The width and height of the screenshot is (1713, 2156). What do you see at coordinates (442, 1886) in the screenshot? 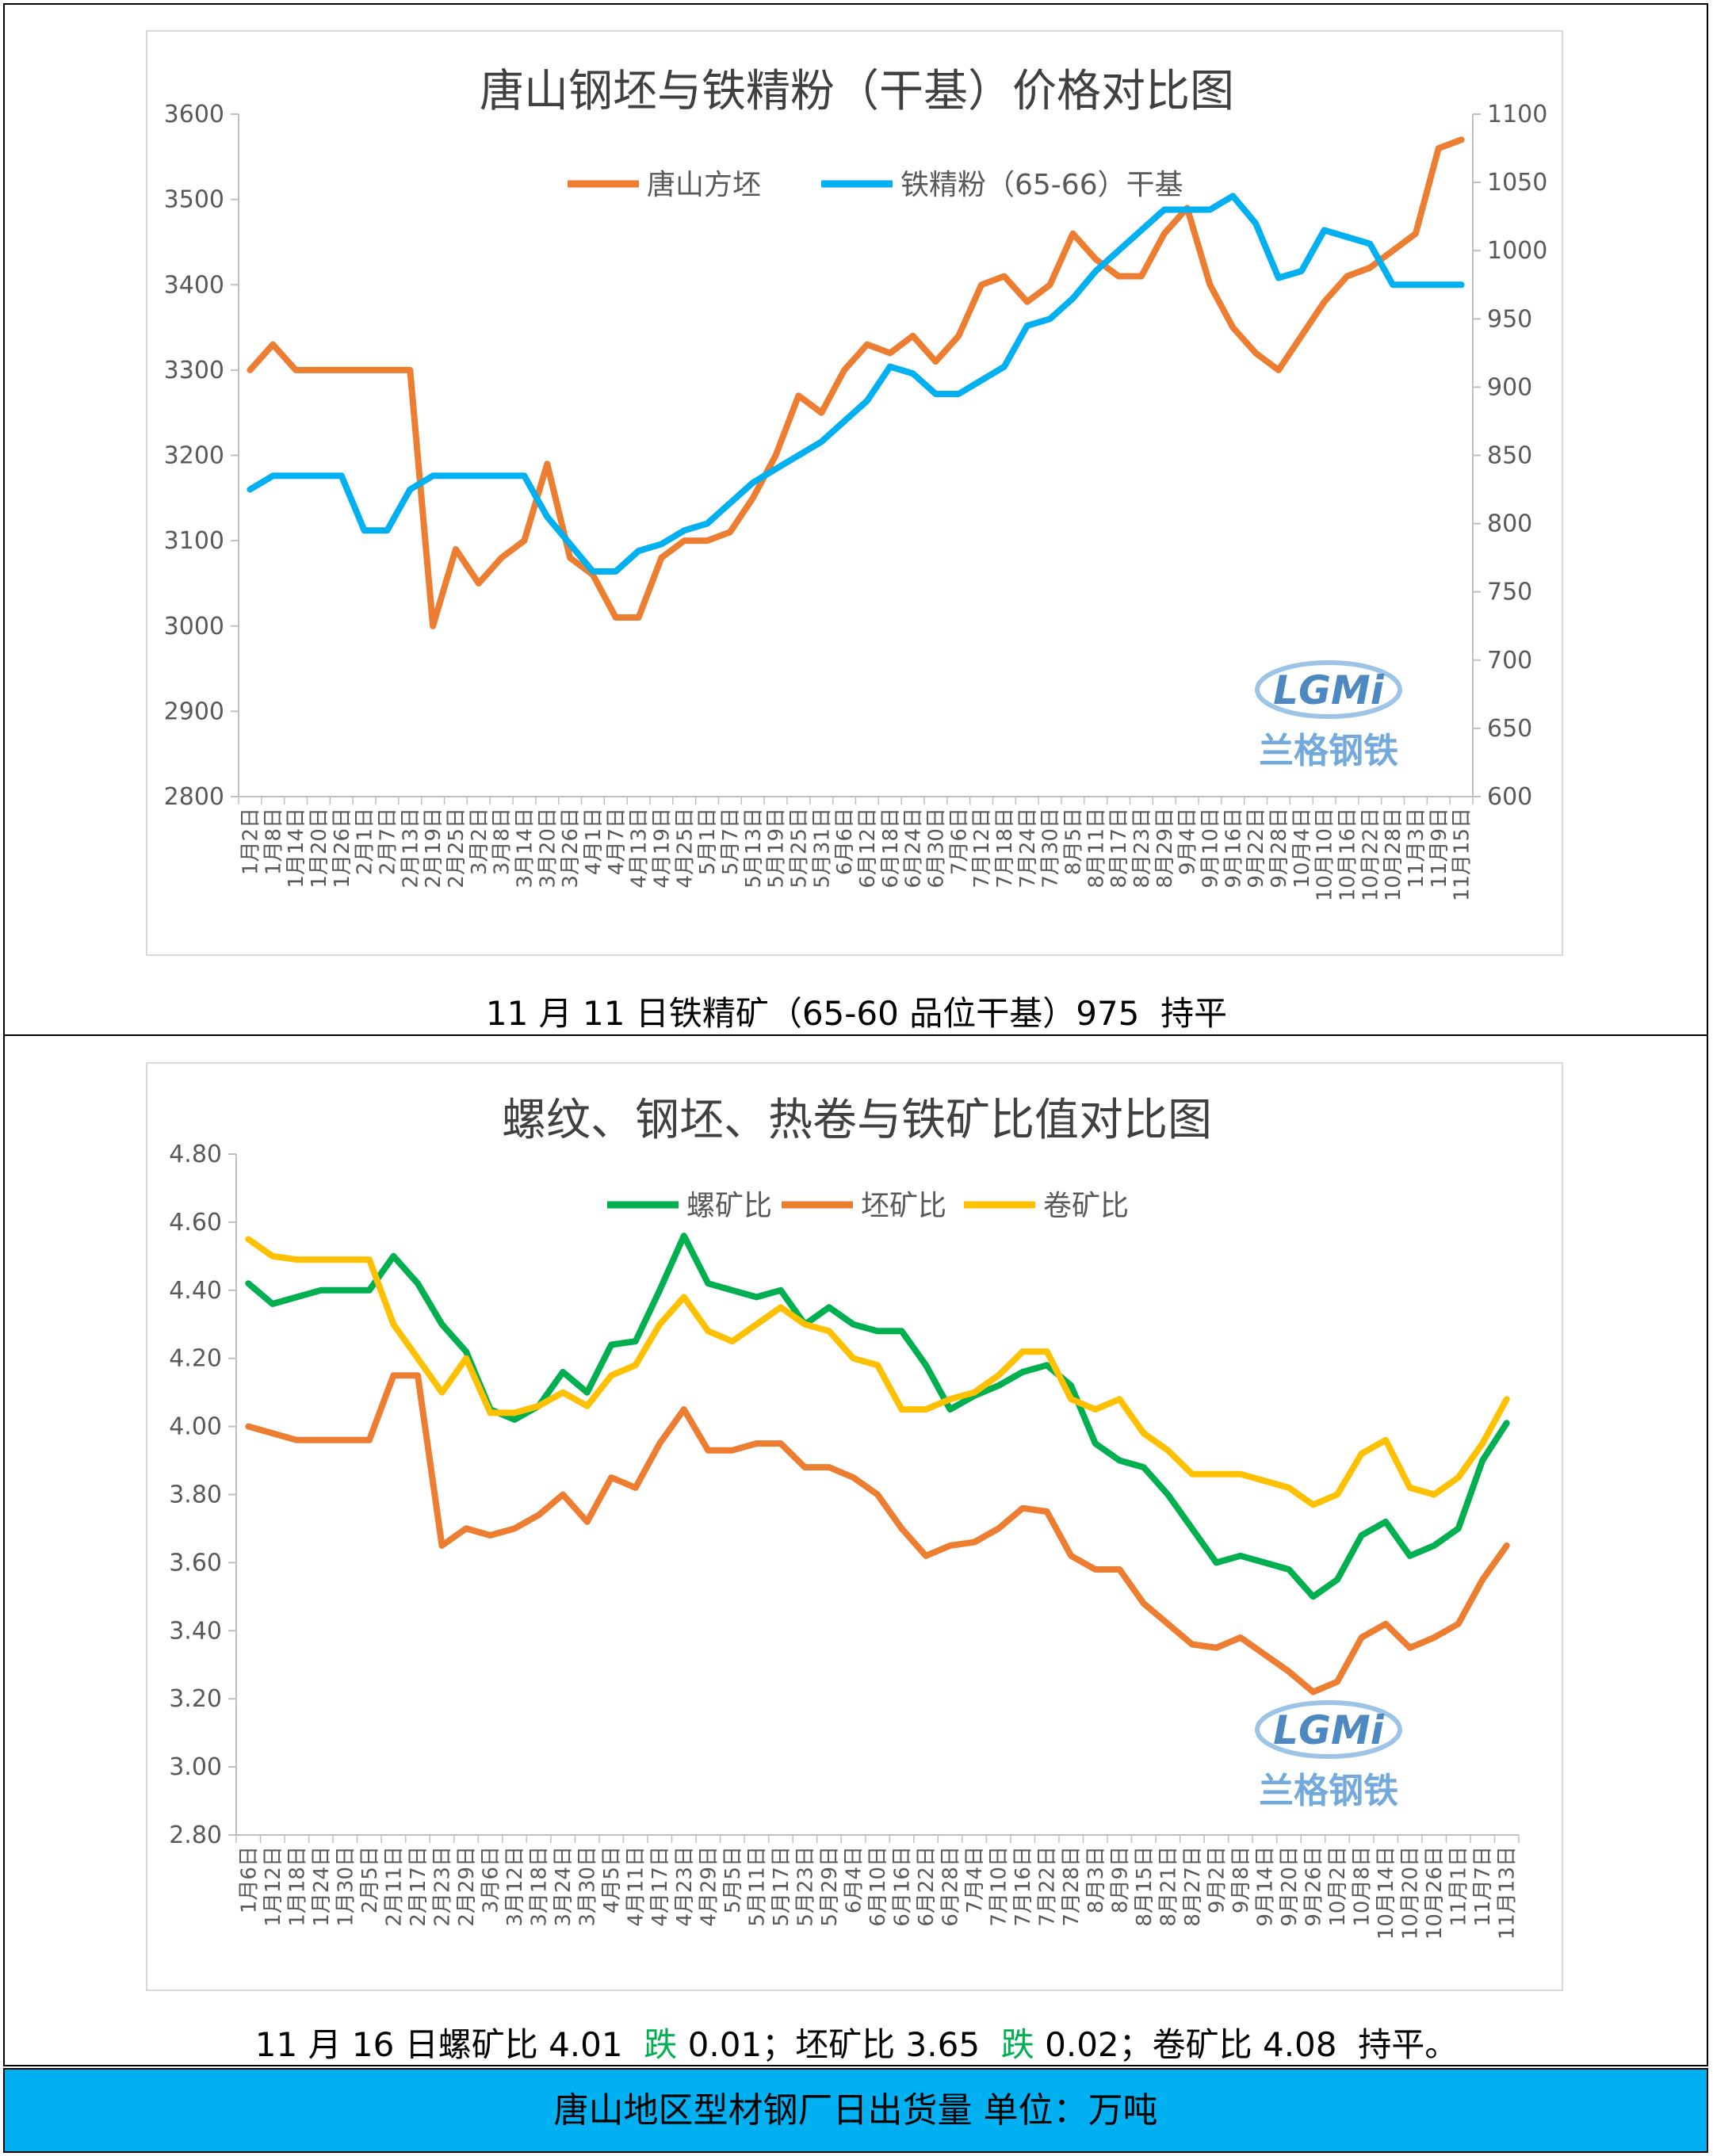
I see `x-tick-label: 2月23日` at bounding box center [442, 1886].